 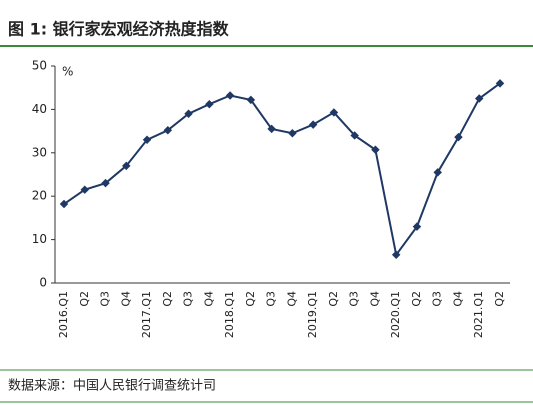 What do you see at coordinates (478, 314) in the screenshot?
I see `x-tick-label: 2021.Q1` at bounding box center [478, 314].